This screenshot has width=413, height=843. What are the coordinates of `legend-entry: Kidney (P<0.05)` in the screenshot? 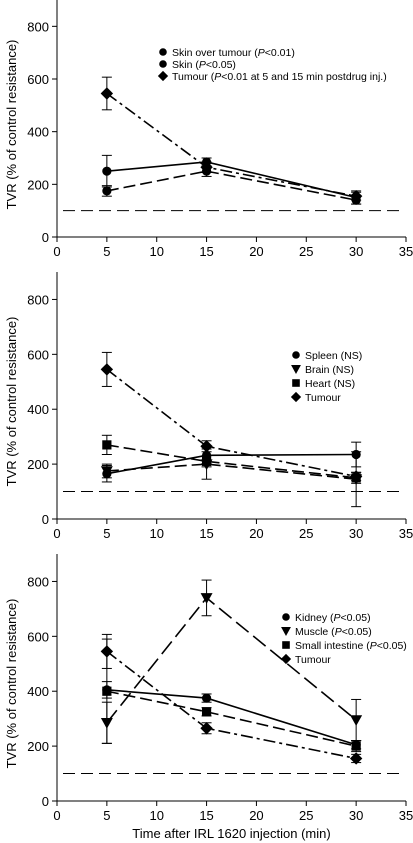 It's located at (333, 618).